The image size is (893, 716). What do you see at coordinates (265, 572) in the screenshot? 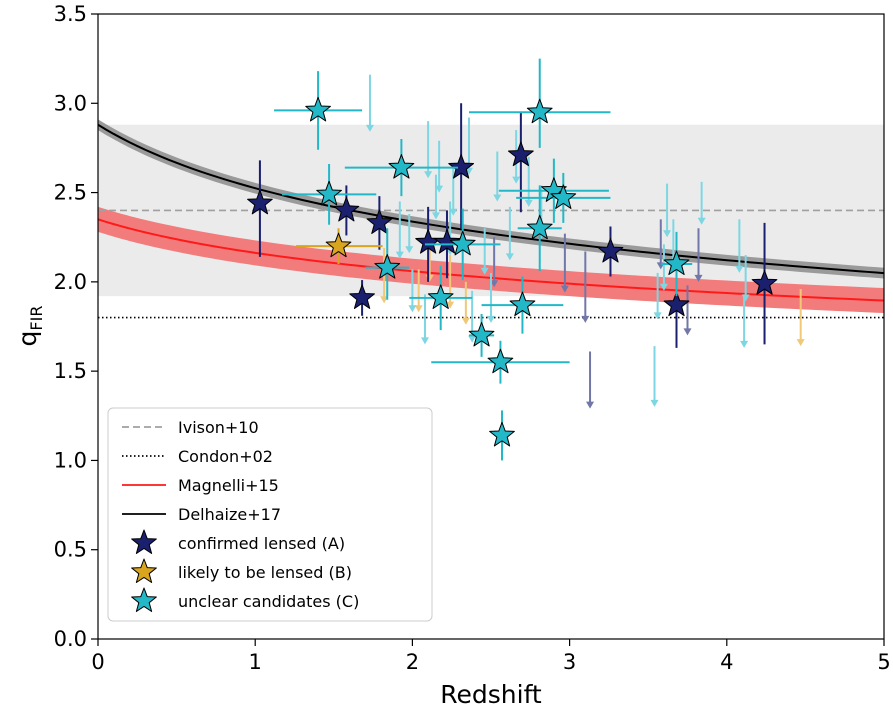
I see `legend-label-likely-to-be-lensed-b: likely to be lensed (B)` at bounding box center [265, 572].